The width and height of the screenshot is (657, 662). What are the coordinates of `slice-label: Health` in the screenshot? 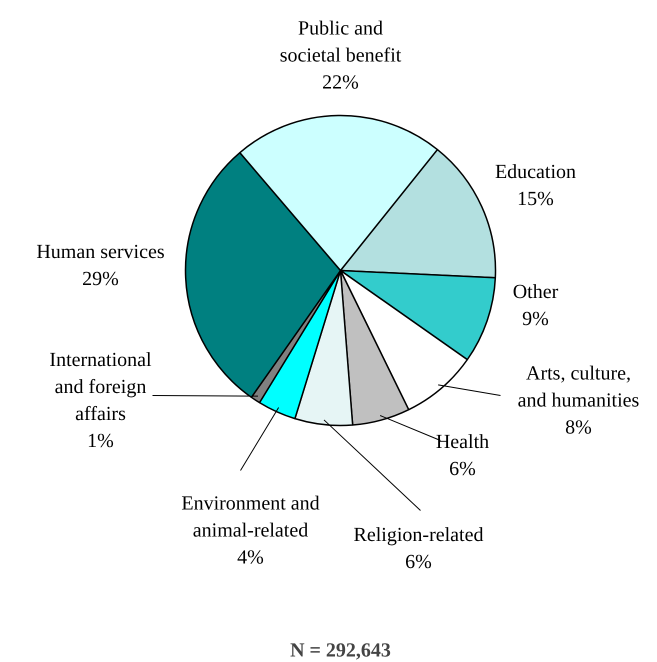 It's located at (463, 442).